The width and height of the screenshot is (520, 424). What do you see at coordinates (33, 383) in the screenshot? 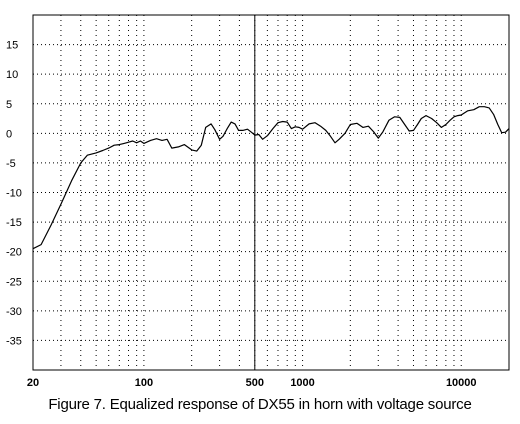
I see `x-tick-label: 20` at bounding box center [33, 383].